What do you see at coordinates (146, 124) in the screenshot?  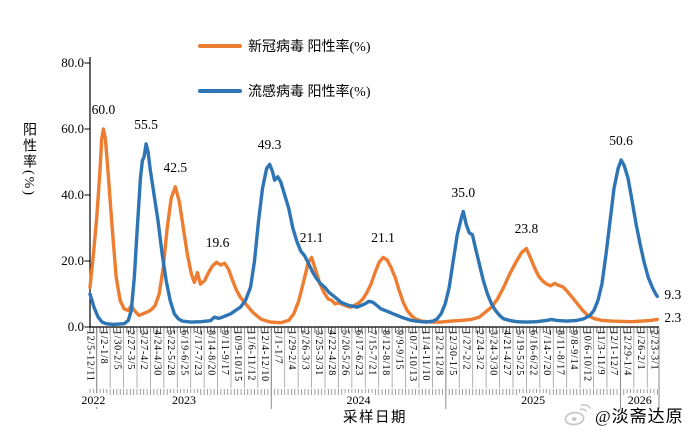 I see `data-label-peak: 55.5` at bounding box center [146, 124].